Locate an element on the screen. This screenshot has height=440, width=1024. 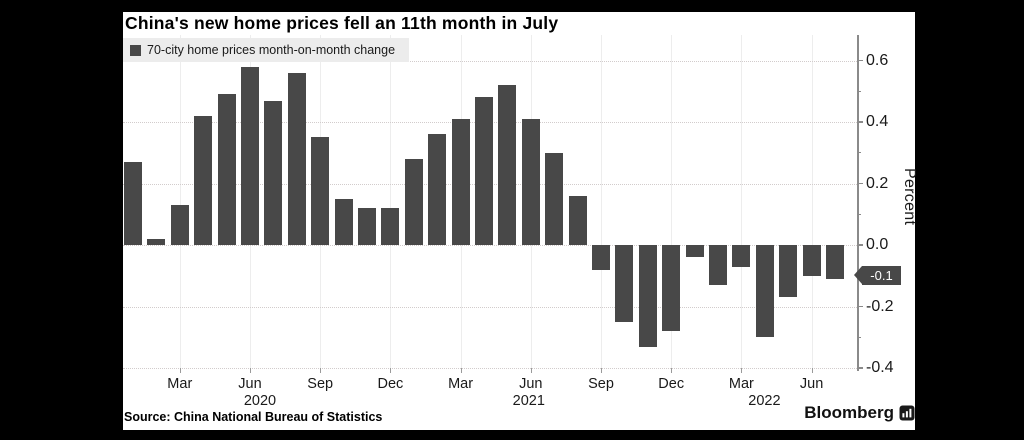
year-label: 2020 is located at coordinates (260, 401).